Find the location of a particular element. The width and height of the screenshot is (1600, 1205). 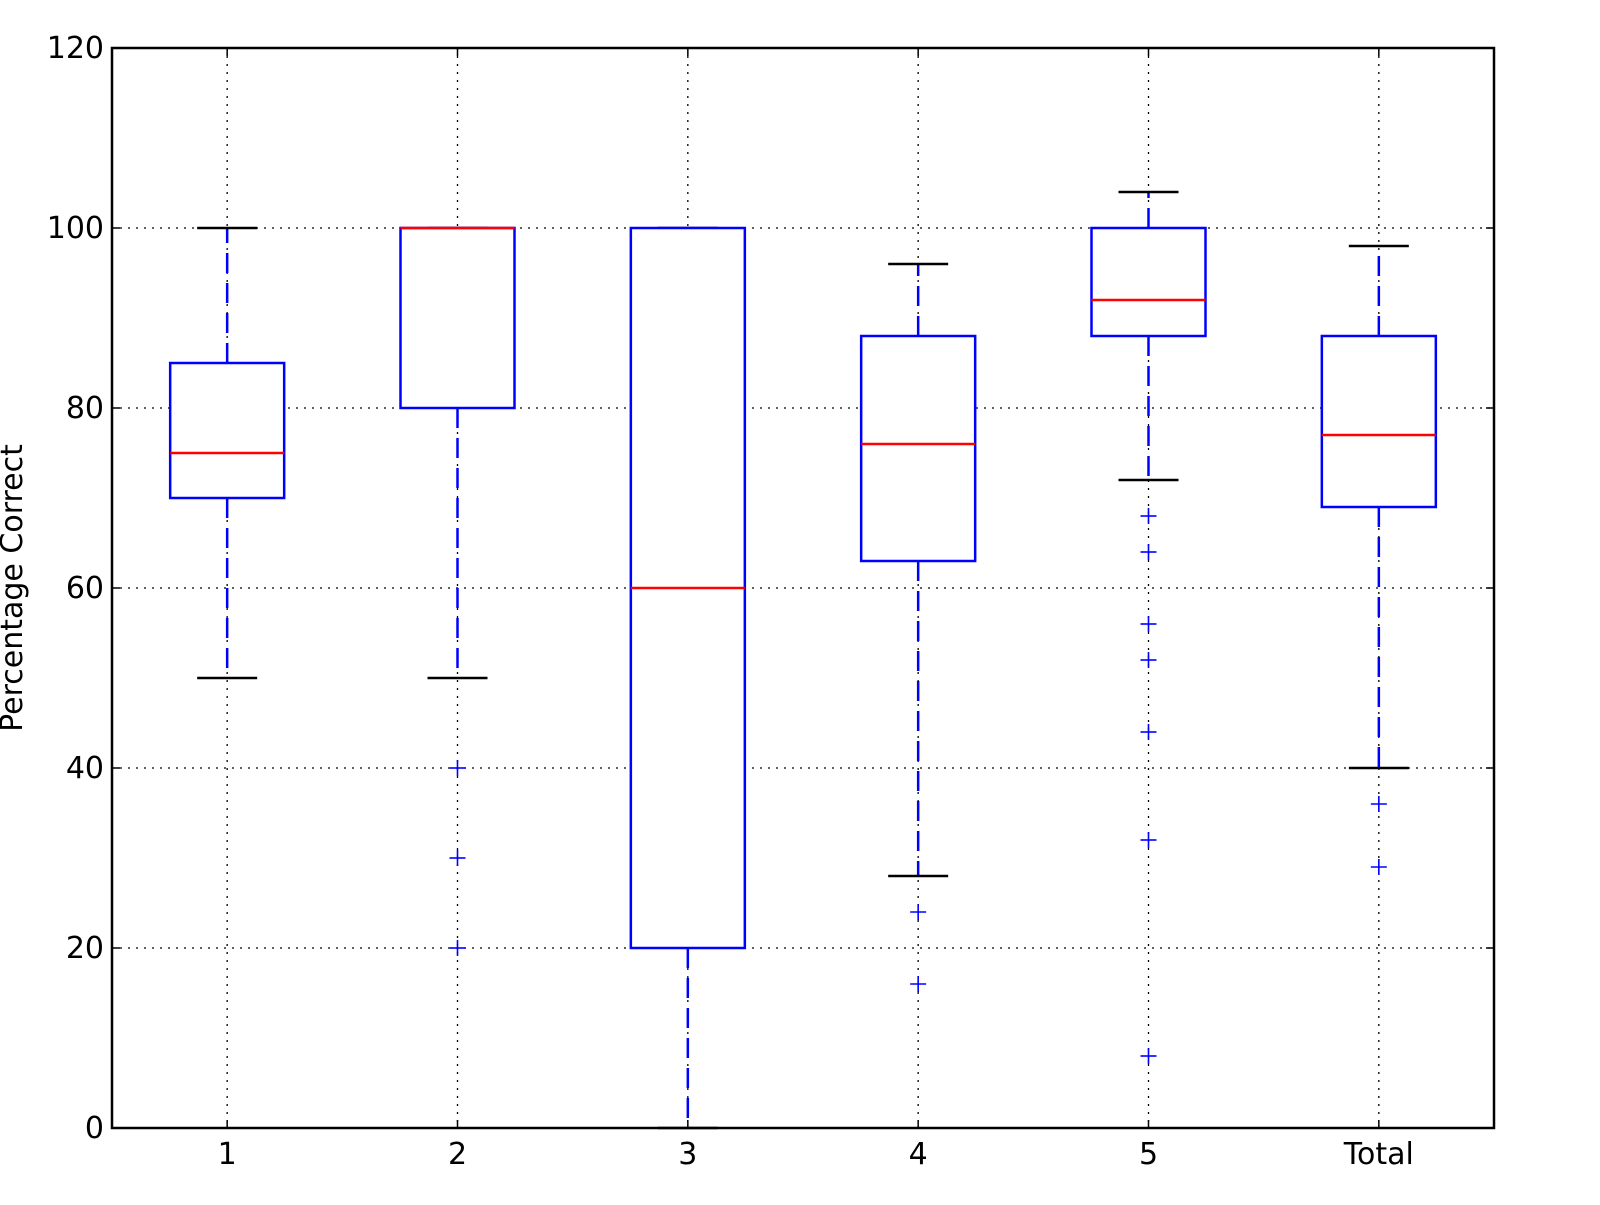

y-tick-label: 120 is located at coordinates (75, 48).